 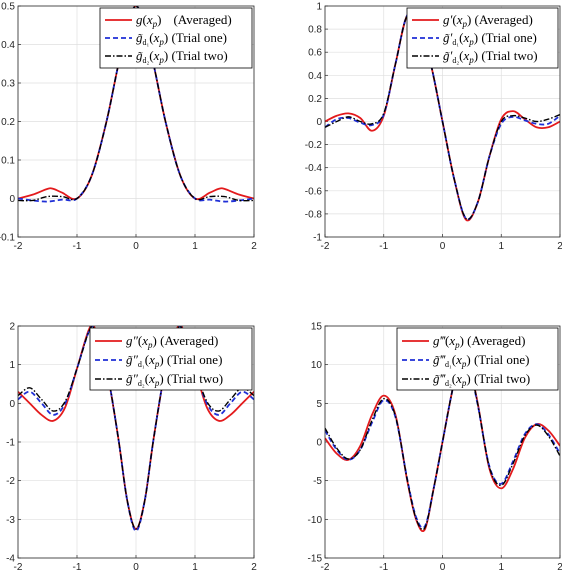 I want to click on y-tick-label: 0.1, so click(x=8, y=161).